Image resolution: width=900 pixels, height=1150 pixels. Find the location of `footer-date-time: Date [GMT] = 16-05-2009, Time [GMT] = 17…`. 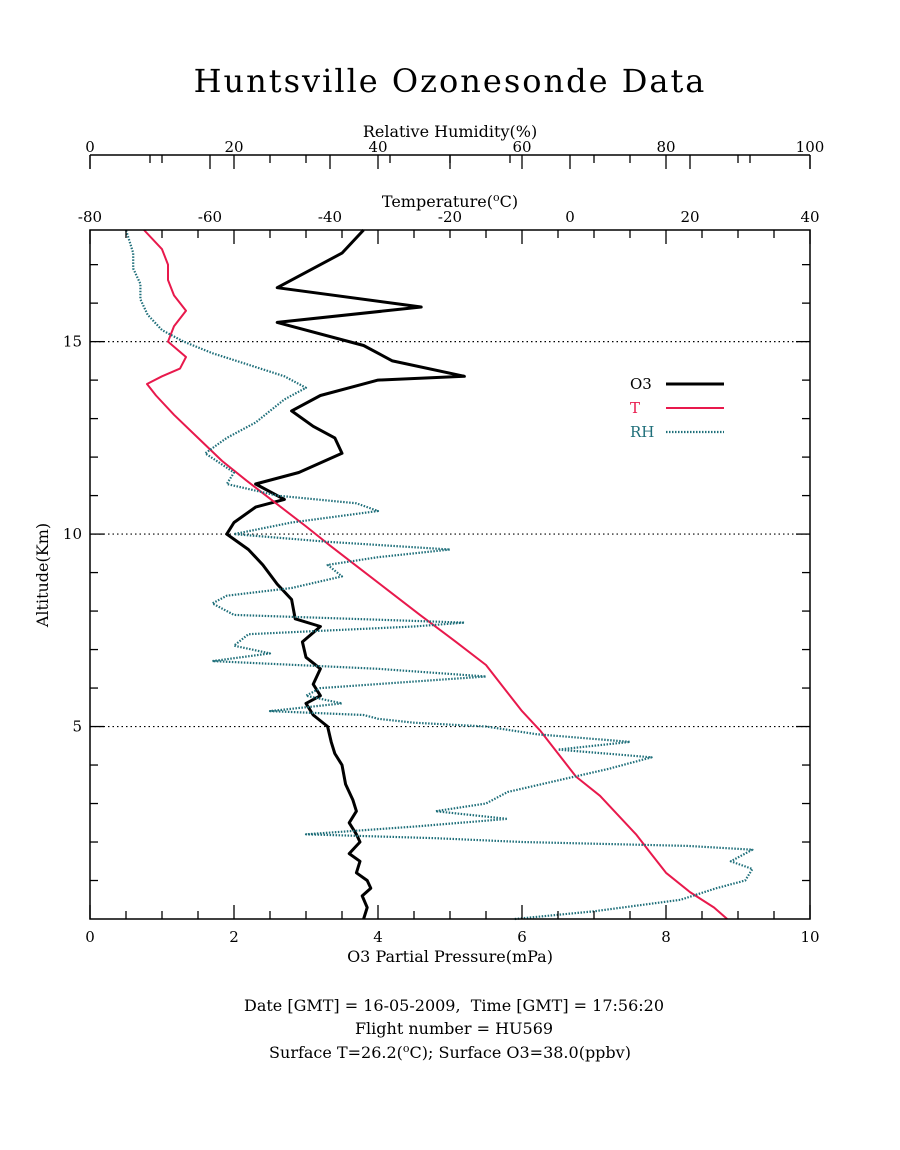

footer-date-time: Date [GMT] = 16-05-2009, Time [GMT] = 17… is located at coordinates (454, 1005).